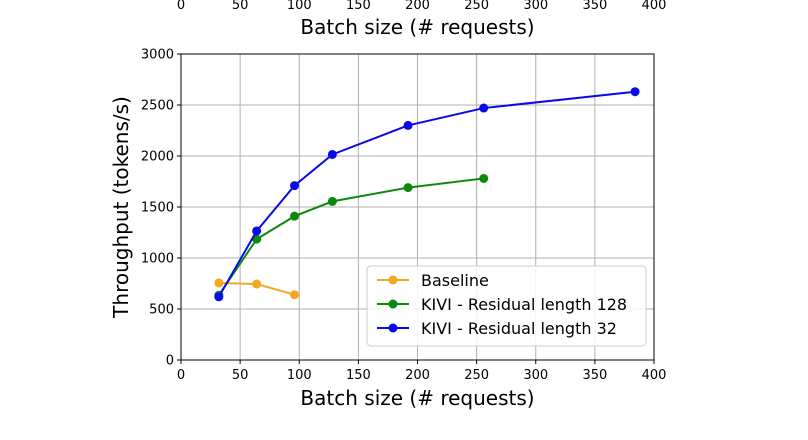  I want to click on y-axis-ticks: 0 500 1000 1500 2000 2500 3000, so click(161, 208).